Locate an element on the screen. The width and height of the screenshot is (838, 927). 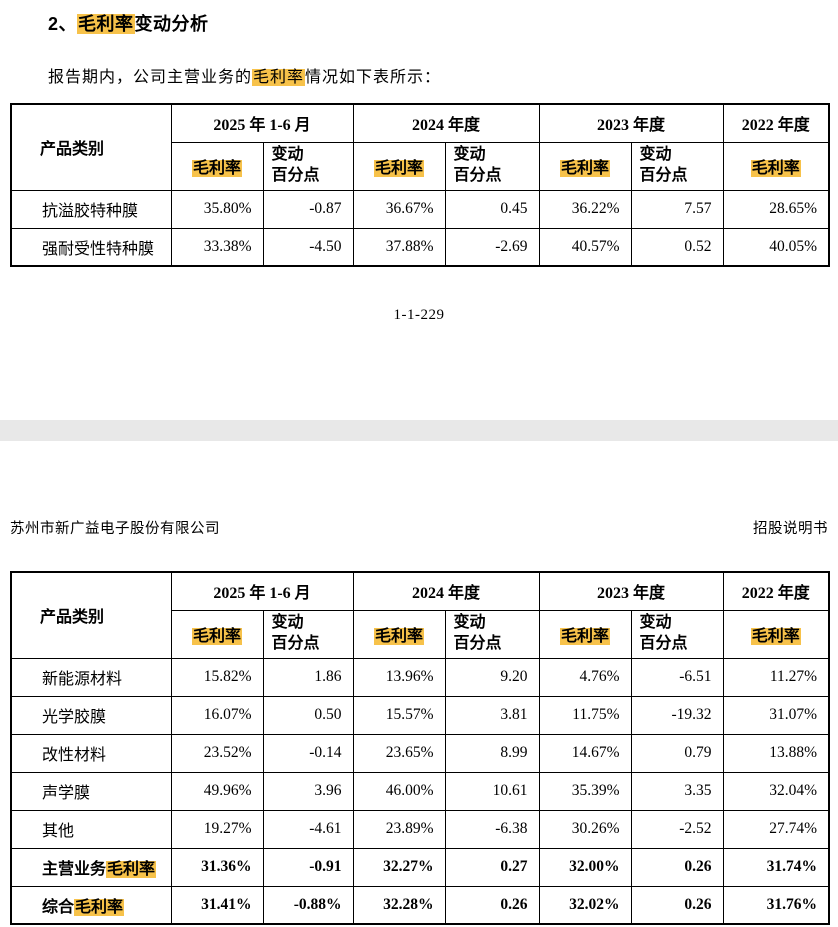
gross-margin-cell: 36.67% is located at coordinates (399, 209).